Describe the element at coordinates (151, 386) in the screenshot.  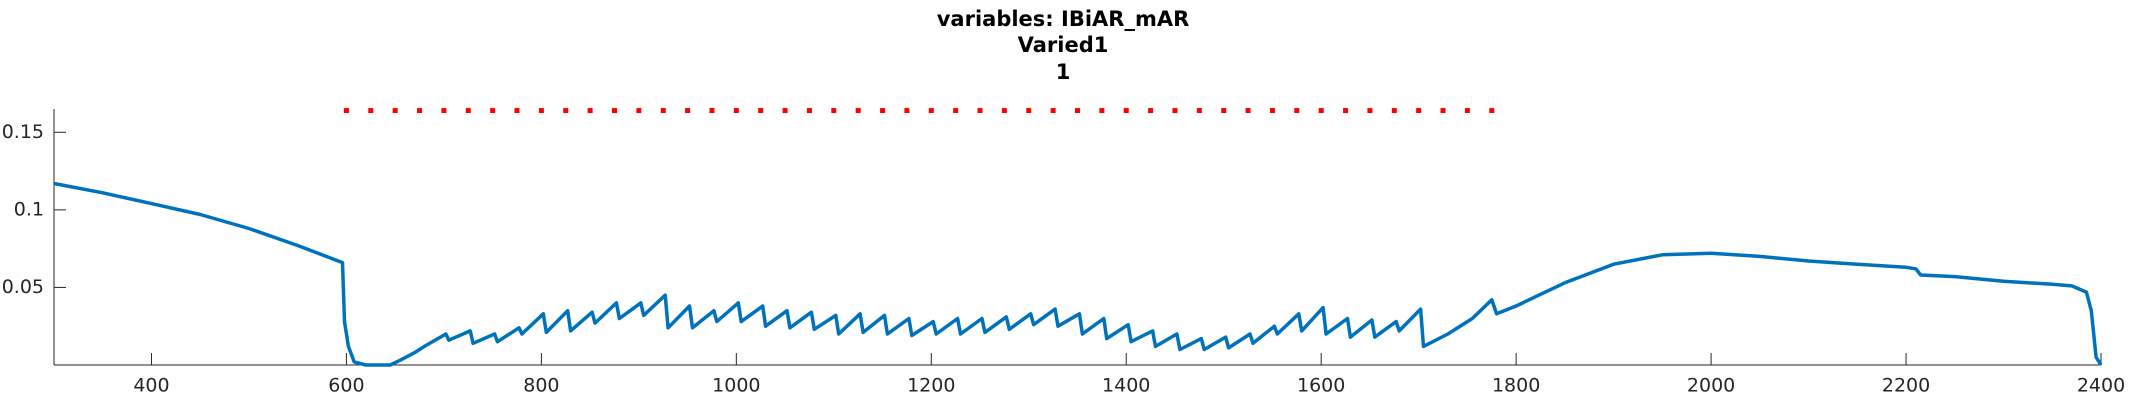
I see `x-tick-label: 400` at that location.